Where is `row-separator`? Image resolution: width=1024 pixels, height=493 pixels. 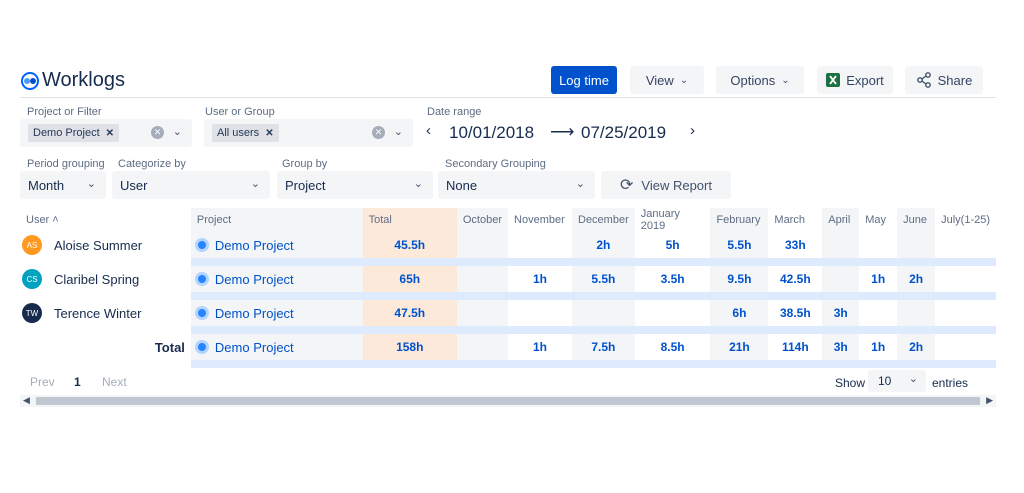 row-separator is located at coordinates (508, 364).